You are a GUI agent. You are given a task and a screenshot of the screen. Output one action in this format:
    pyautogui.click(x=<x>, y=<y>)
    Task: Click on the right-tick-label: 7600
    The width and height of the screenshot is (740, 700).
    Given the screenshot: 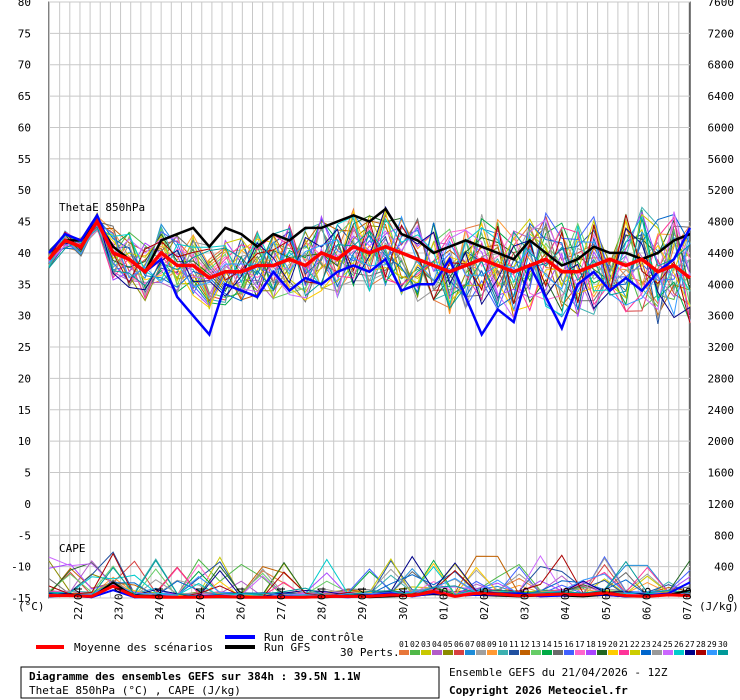 What is the action you would take?
    pyautogui.click(x=721, y=4)
    